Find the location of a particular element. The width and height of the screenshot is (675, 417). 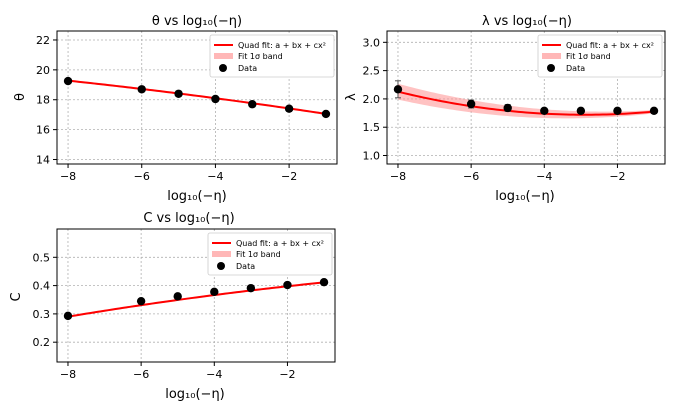

ticks-layer: −8 −6 −4 −2 1.0 1.5 2.0 2.5 3.0 is located at coordinates (494, 109).